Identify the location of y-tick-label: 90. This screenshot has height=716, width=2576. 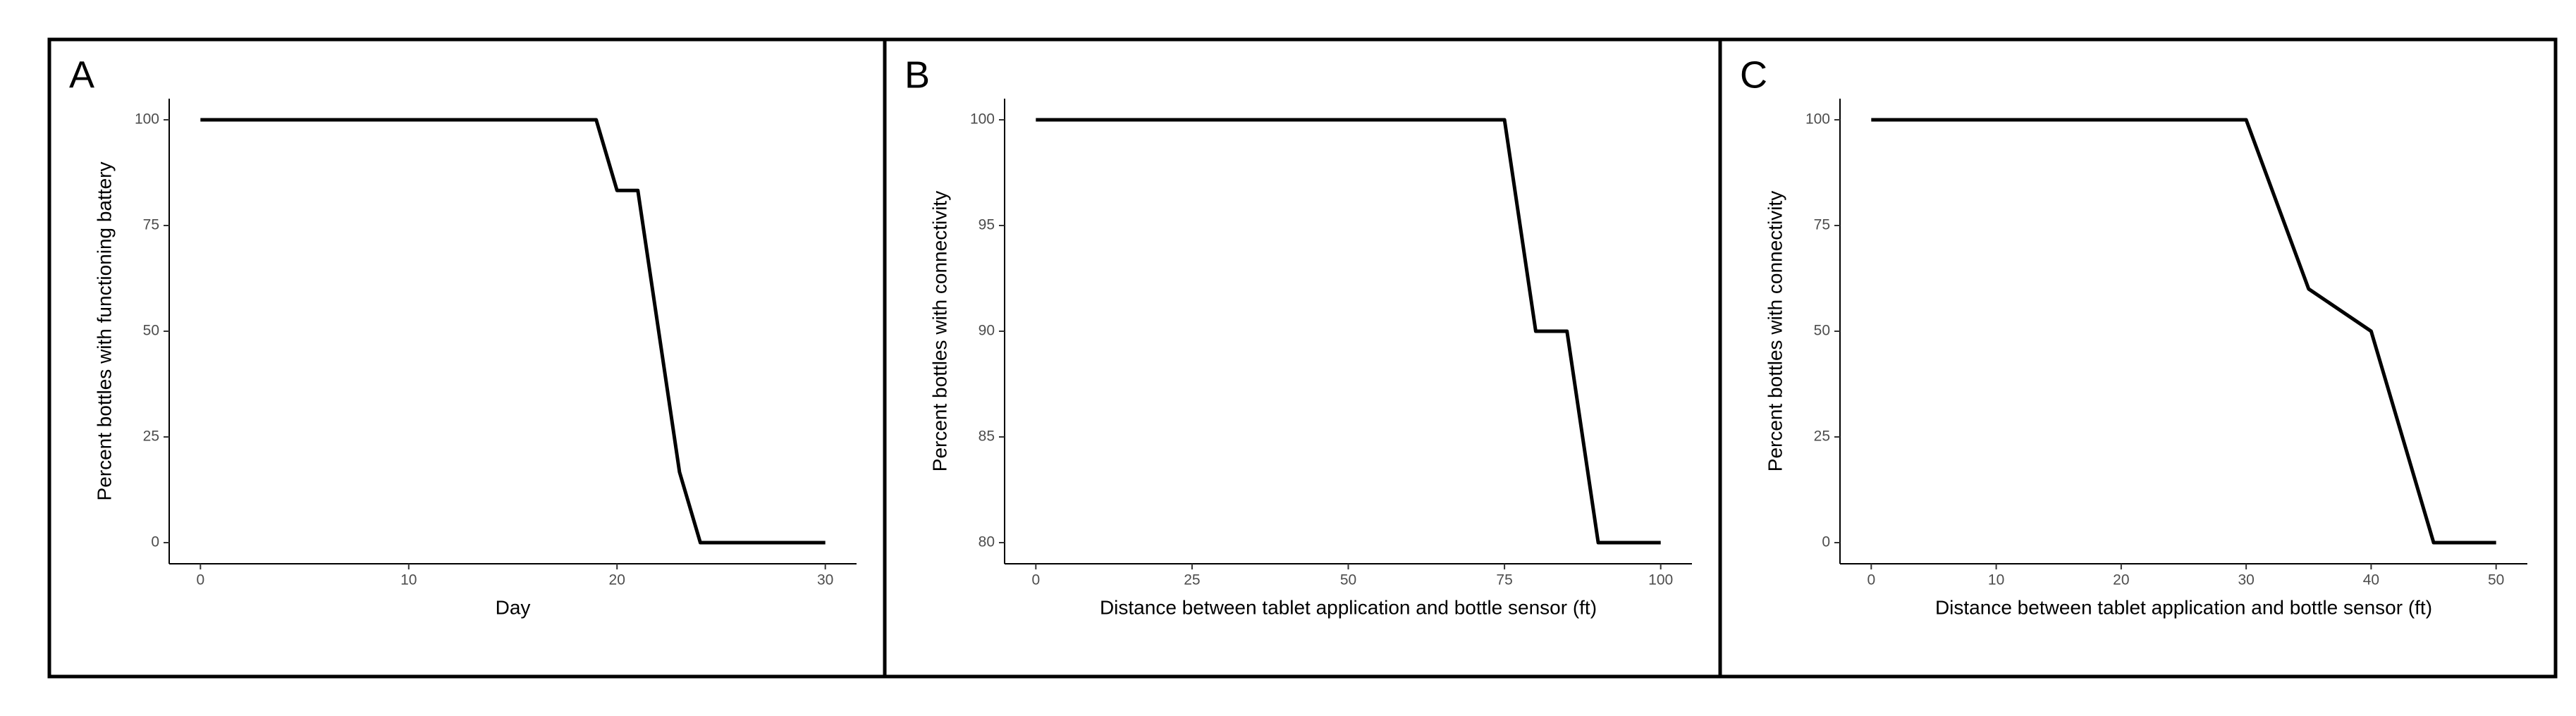
(987, 331).